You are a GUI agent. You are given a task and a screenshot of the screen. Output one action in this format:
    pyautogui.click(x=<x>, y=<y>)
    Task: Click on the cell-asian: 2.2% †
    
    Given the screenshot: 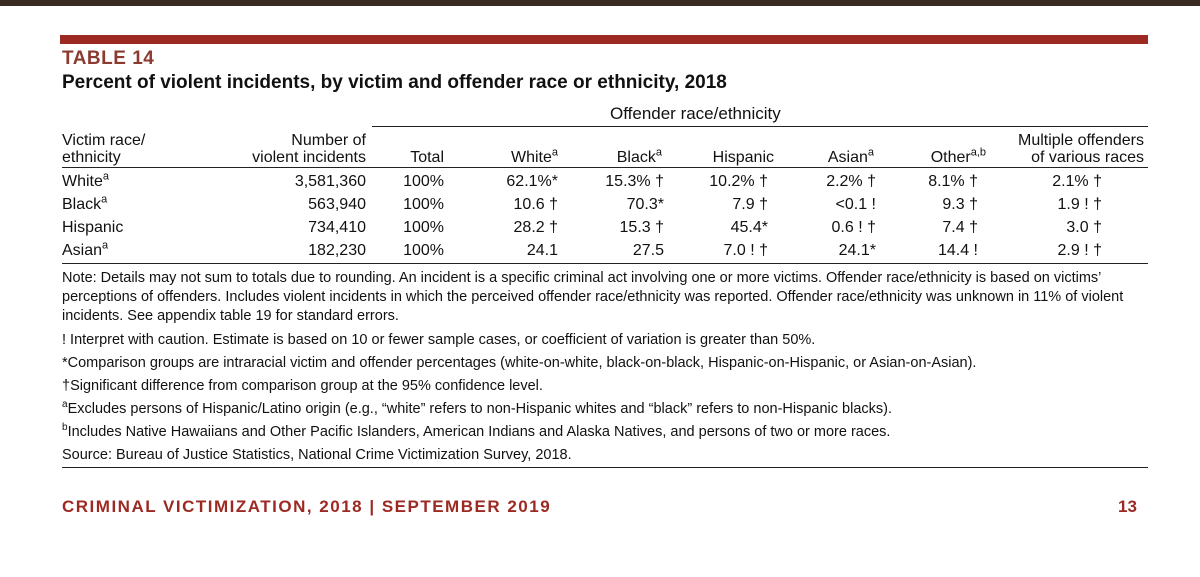 What is the action you would take?
    pyautogui.click(x=851, y=181)
    